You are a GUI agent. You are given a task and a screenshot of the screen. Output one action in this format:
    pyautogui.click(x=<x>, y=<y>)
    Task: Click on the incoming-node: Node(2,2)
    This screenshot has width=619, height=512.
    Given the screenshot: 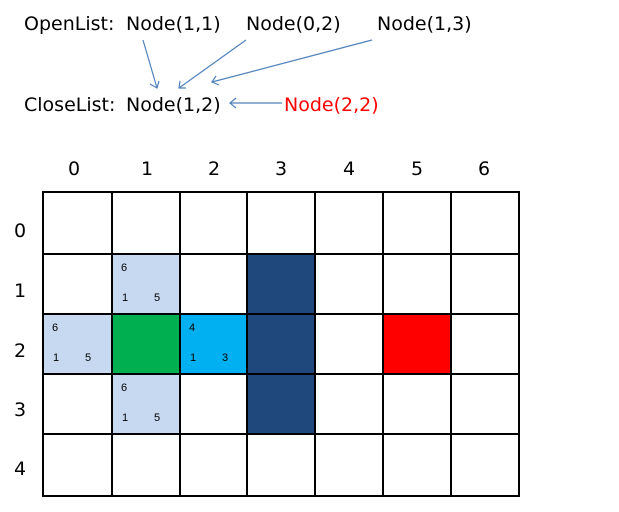 What is the action you would take?
    pyautogui.click(x=331, y=105)
    